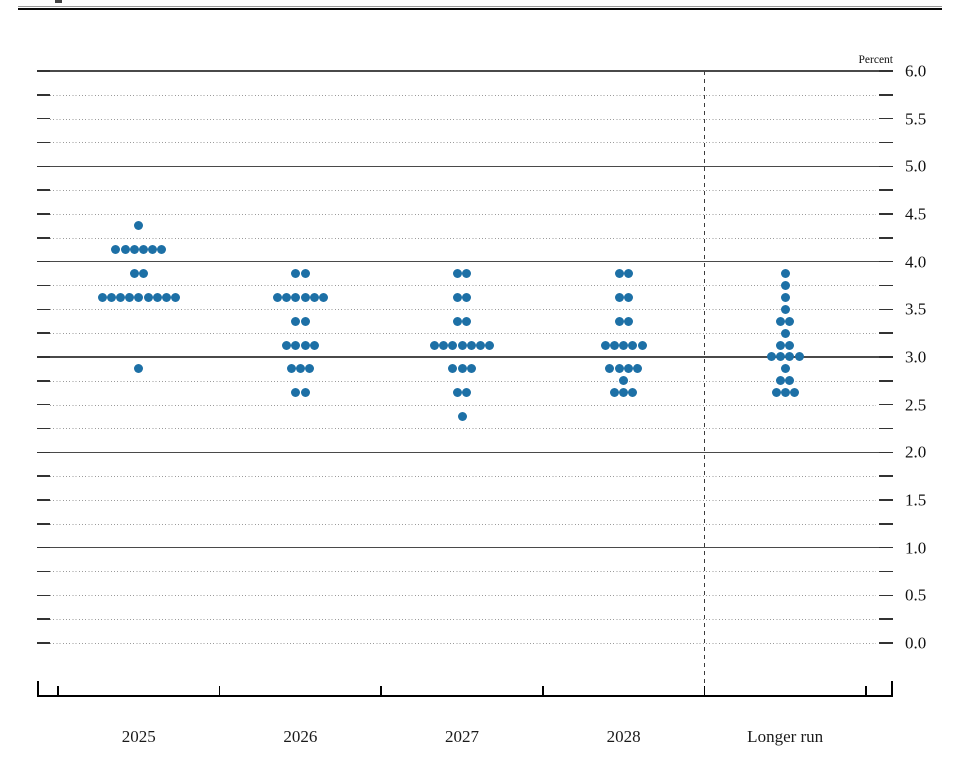 The image size is (960, 781). Describe the element at coordinates (916, 357) in the screenshot. I see `y-tick-label: 3.0` at that location.